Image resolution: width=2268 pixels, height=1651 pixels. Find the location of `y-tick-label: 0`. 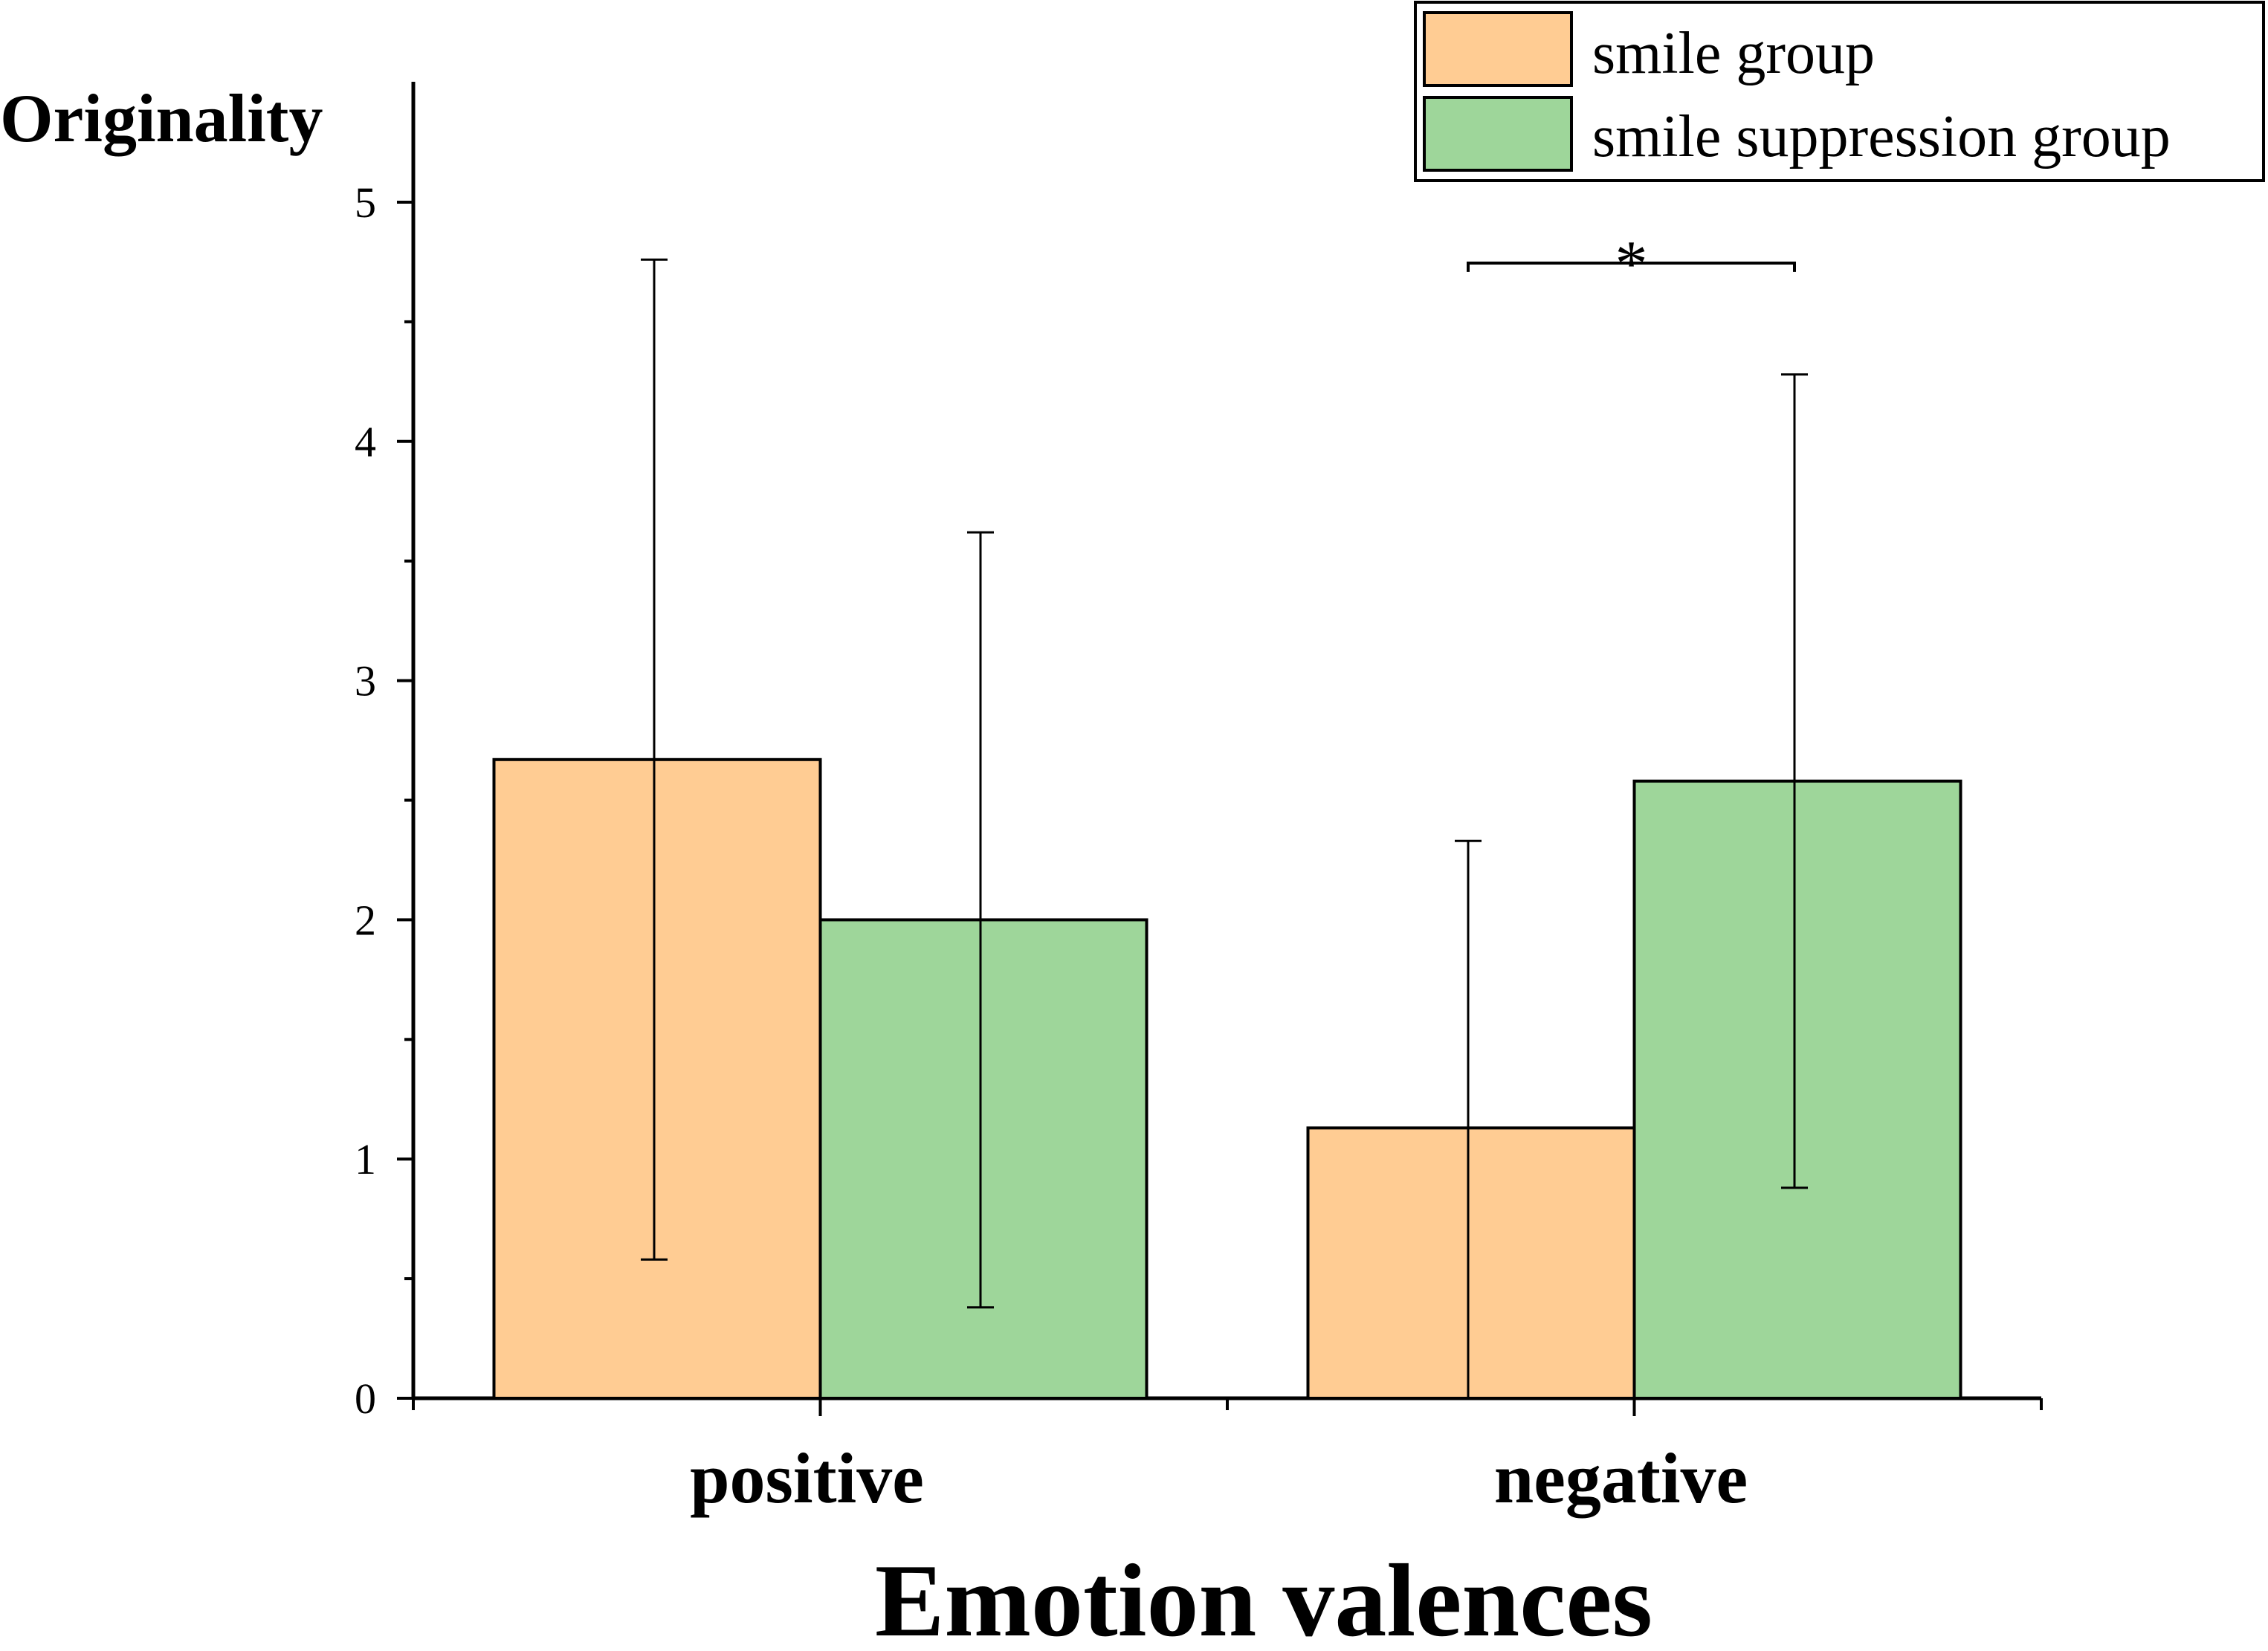

y-tick-label: 0 is located at coordinates (366, 1398).